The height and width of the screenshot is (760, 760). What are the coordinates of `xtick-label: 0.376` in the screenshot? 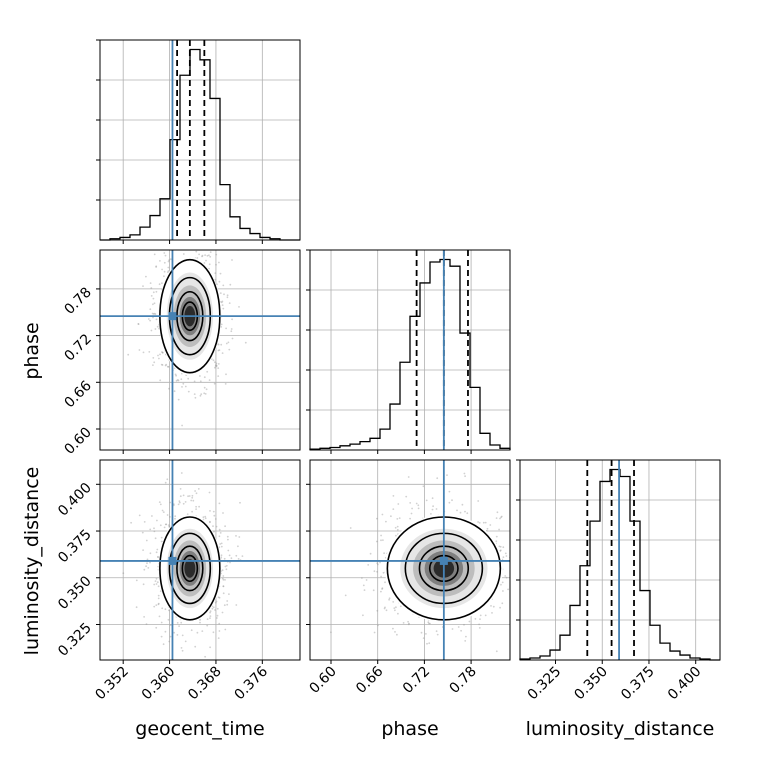 It's located at (251, 683).